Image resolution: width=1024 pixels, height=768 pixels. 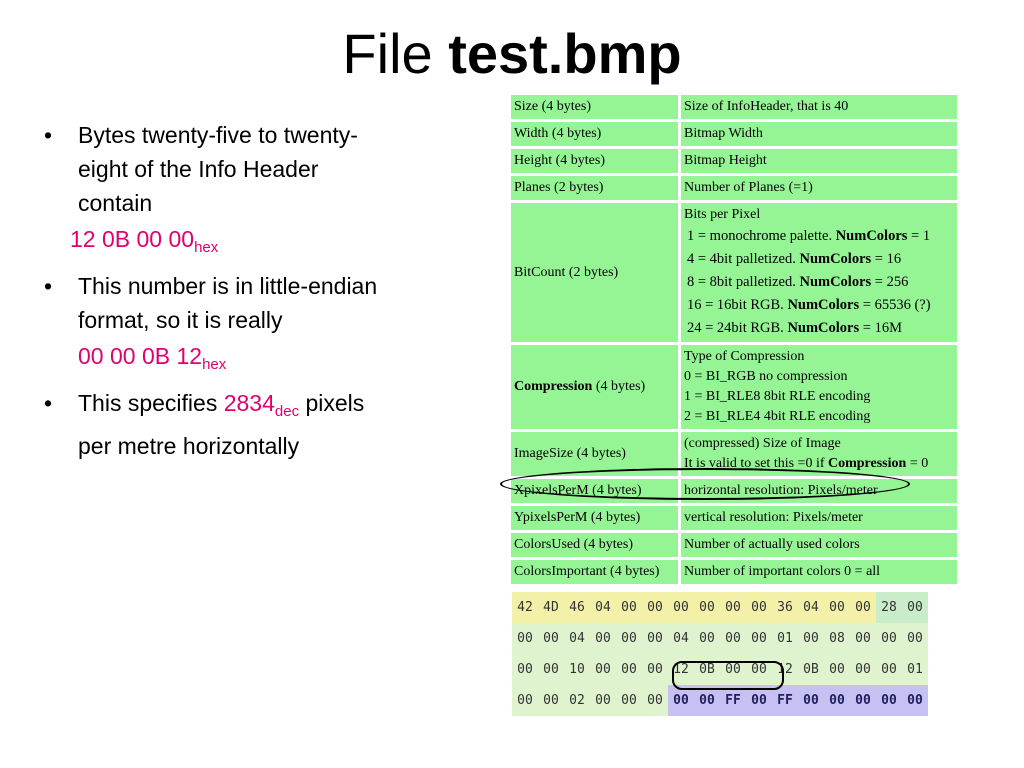 I want to click on field-cell: ColorsImportant (4 bytes), so click(x=594, y=572).